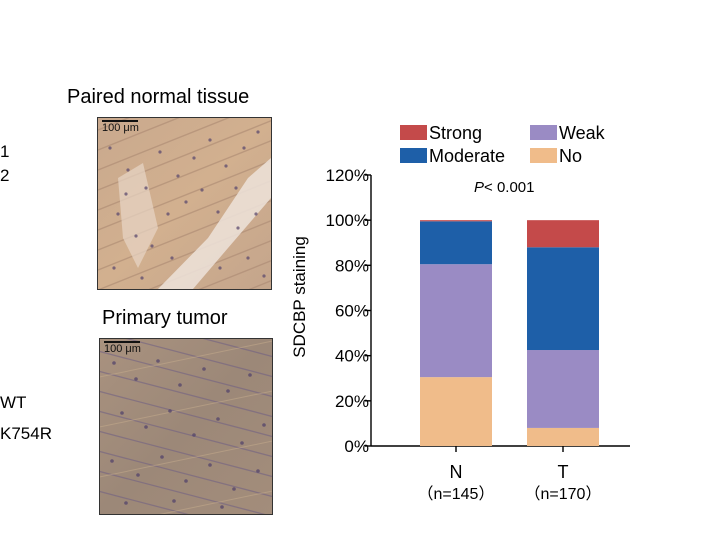 The width and height of the screenshot is (720, 540). Describe the element at coordinates (299, 297) in the screenshot. I see `y-axis-label: SDCBP staining` at that location.